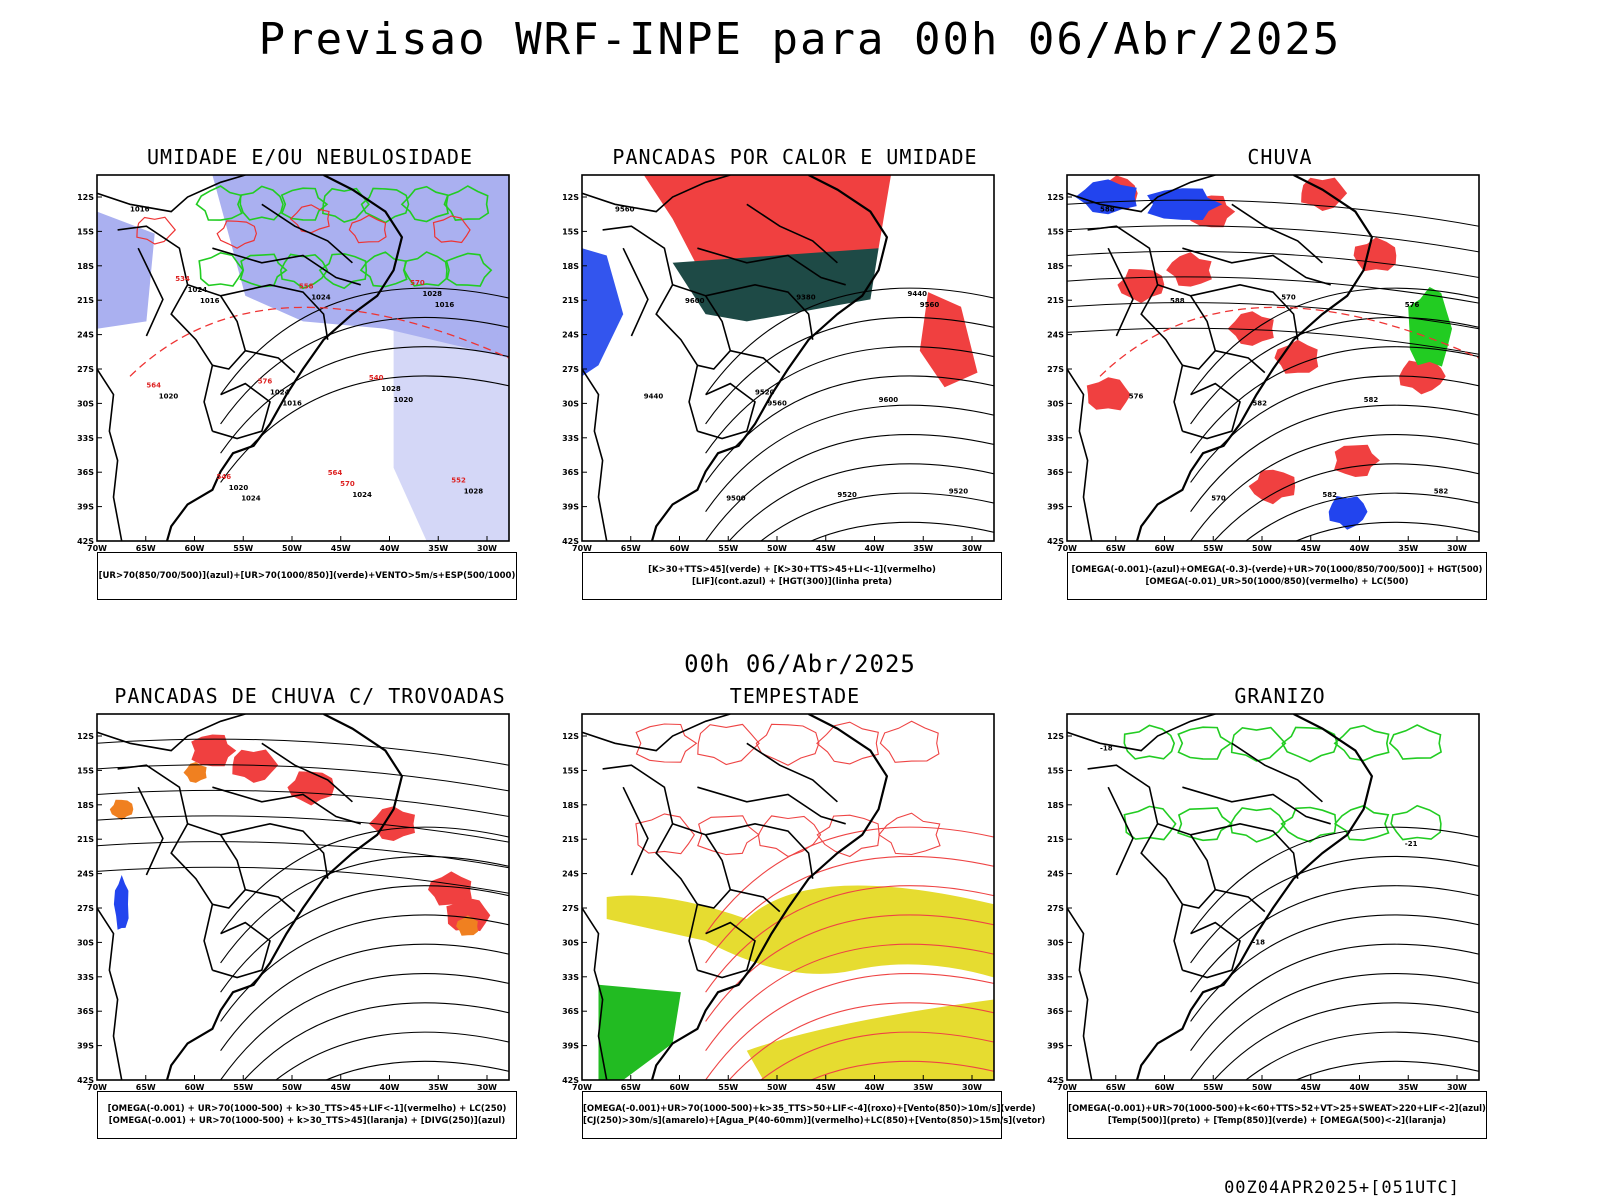 This screenshot has height=1200, width=1600. Describe the element at coordinates (948, 340) in the screenshot. I see `instability-red-area` at that location.